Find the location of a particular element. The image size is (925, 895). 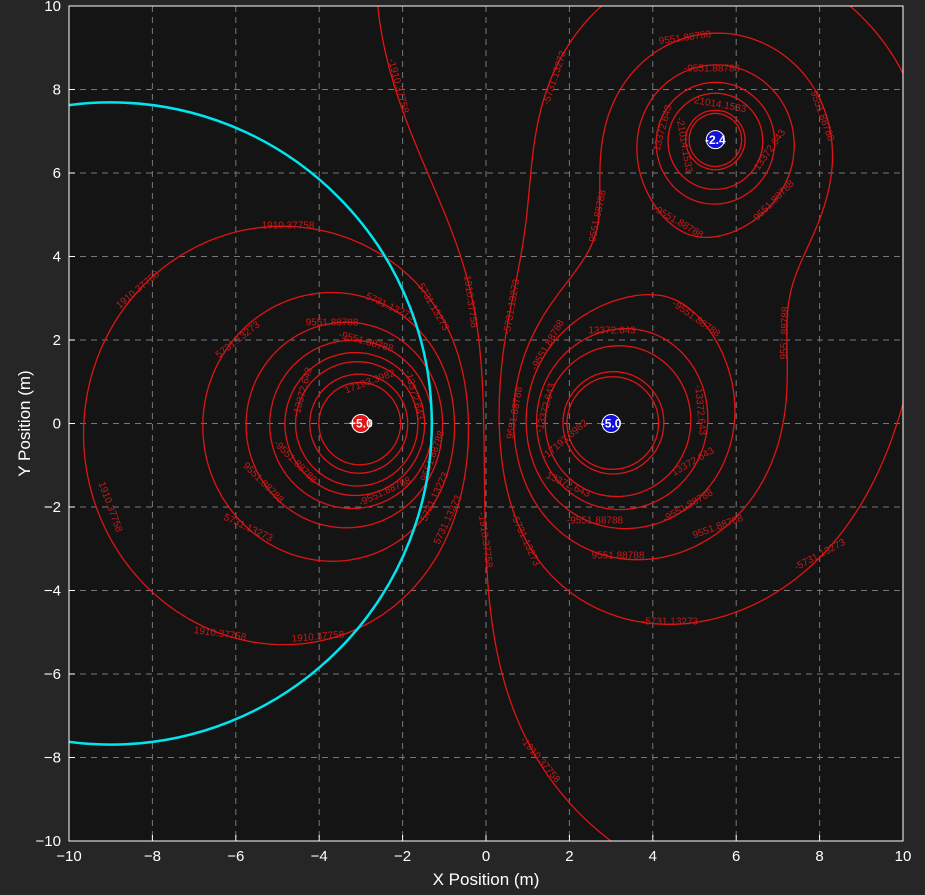

y-tick-label: 4 is located at coordinates (57, 257).